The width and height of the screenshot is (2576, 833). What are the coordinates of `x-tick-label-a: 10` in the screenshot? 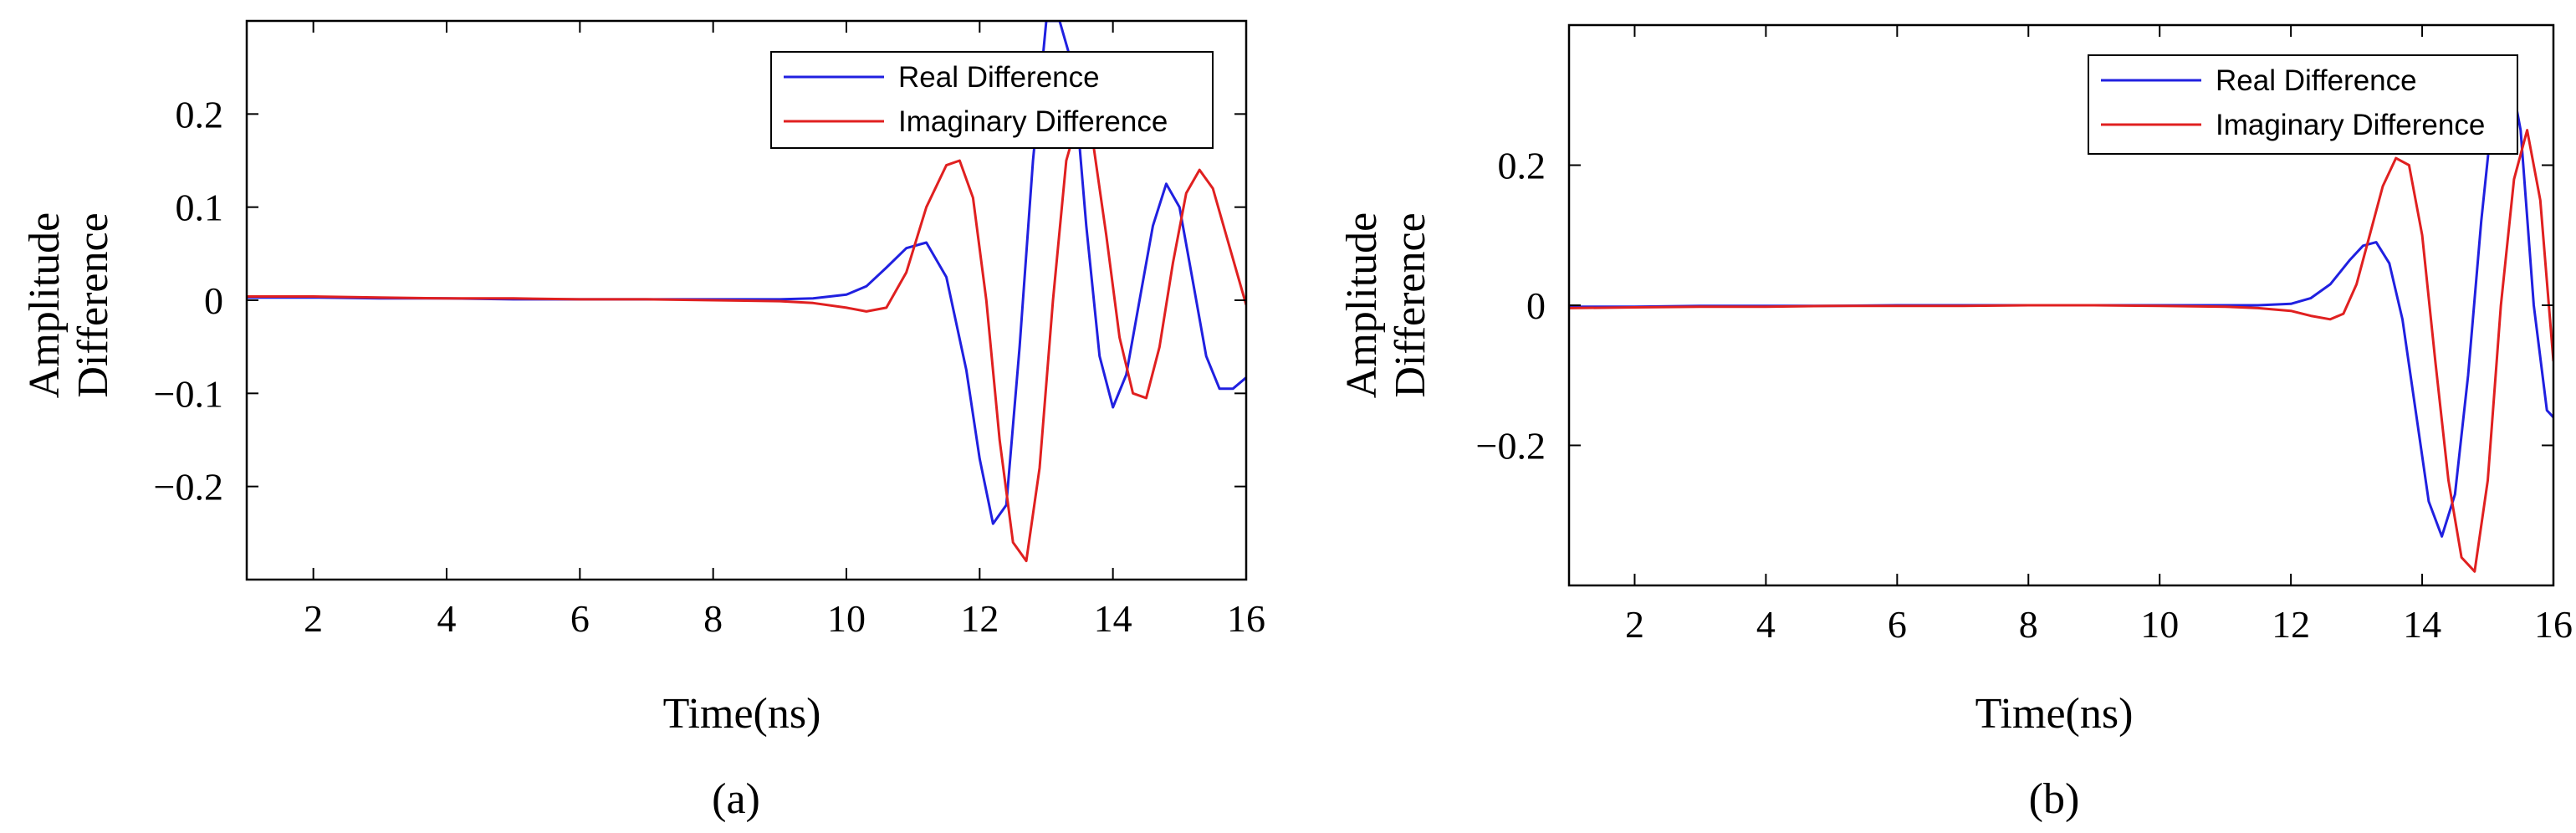 It's located at (846, 618).